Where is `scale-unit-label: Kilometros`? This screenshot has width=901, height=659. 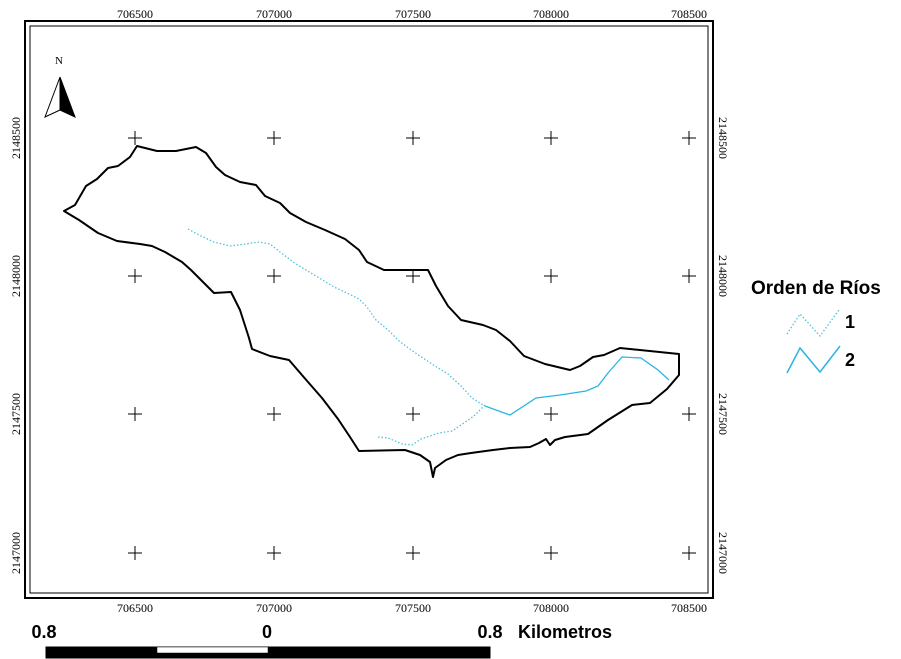
scale-unit-label: Kilometros is located at coordinates (565, 632).